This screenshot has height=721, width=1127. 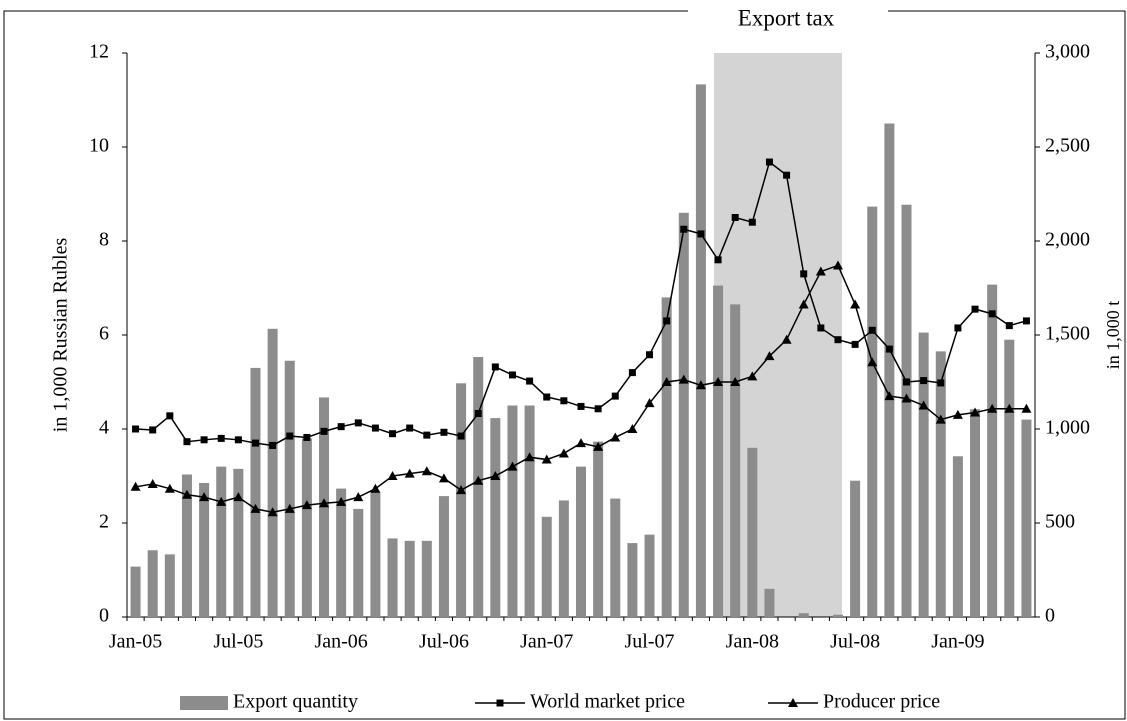 I want to click on y-tick-label: 6, so click(x=104, y=334).